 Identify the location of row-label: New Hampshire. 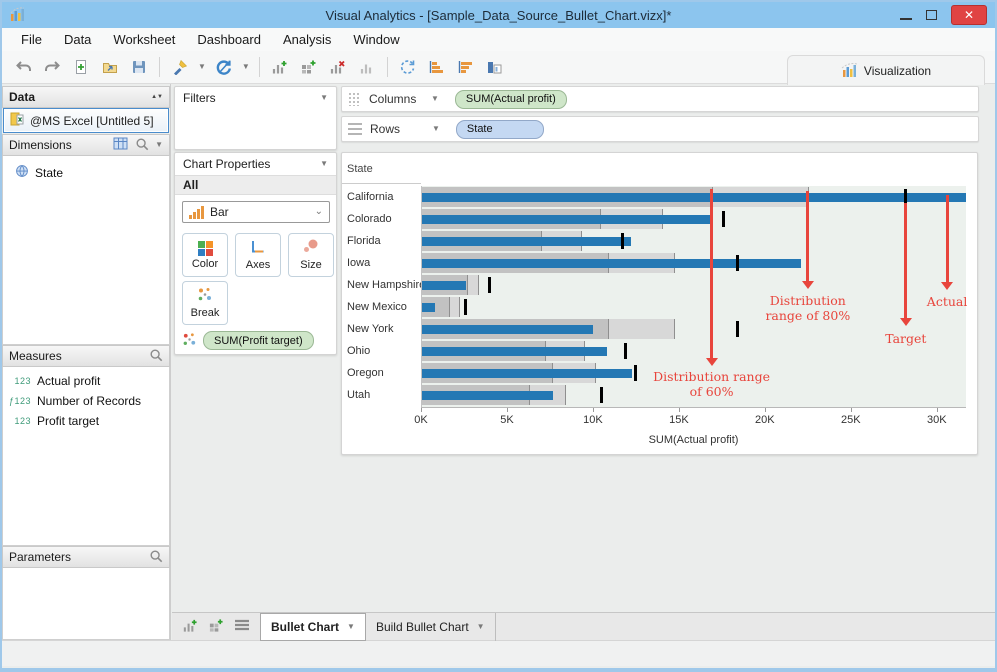
(386, 285).